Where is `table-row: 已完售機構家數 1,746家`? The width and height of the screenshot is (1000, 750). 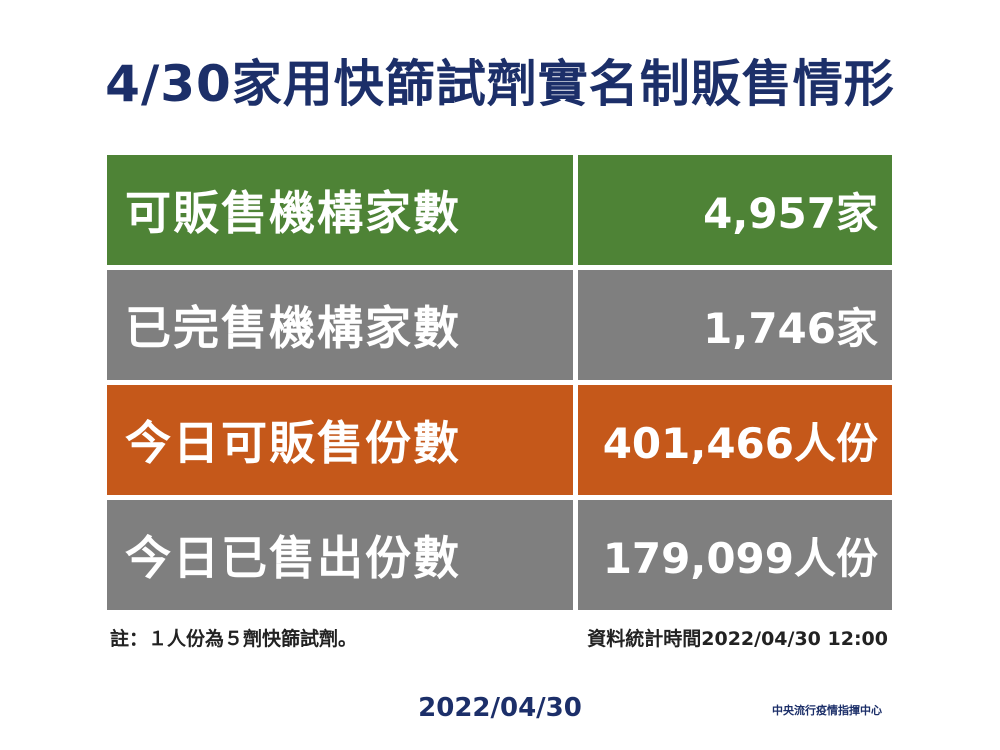 table-row: 已完售機構家數 1,746家 is located at coordinates (499, 325).